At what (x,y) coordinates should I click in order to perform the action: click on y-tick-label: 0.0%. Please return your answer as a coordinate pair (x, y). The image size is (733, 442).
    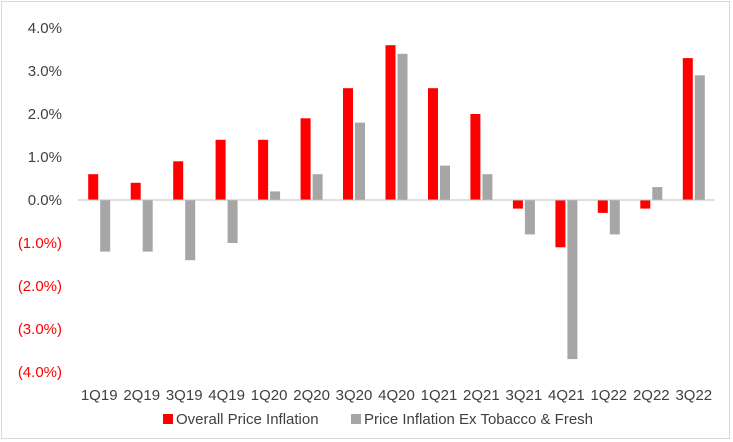
    Looking at the image, I should click on (45, 200).